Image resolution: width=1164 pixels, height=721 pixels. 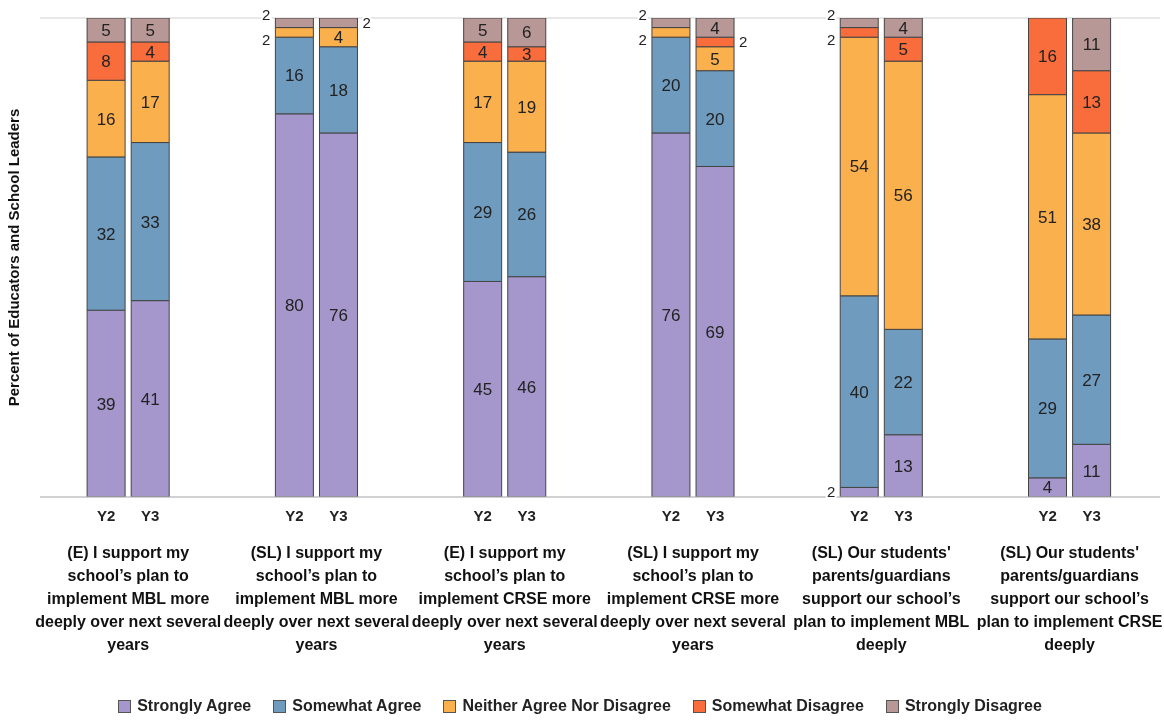 I want to click on text: (SL) Our students' parents/guardians support our school’s plan to implement CRSE deeply, so click(x=1069, y=599).